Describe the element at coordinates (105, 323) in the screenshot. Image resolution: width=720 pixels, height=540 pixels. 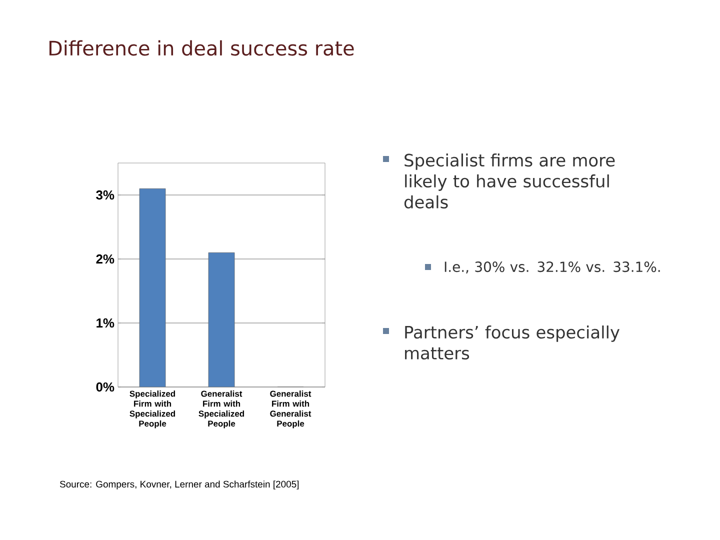
I see `y-tick-label: 1%` at that location.